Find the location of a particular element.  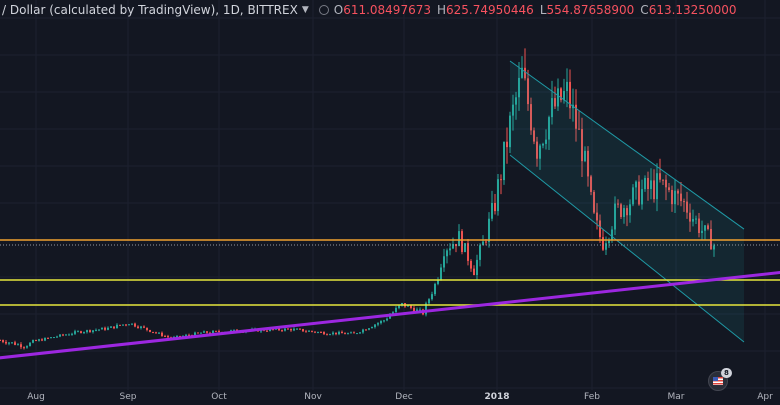

economic-events-badge: 8 is located at coordinates (720, 379).